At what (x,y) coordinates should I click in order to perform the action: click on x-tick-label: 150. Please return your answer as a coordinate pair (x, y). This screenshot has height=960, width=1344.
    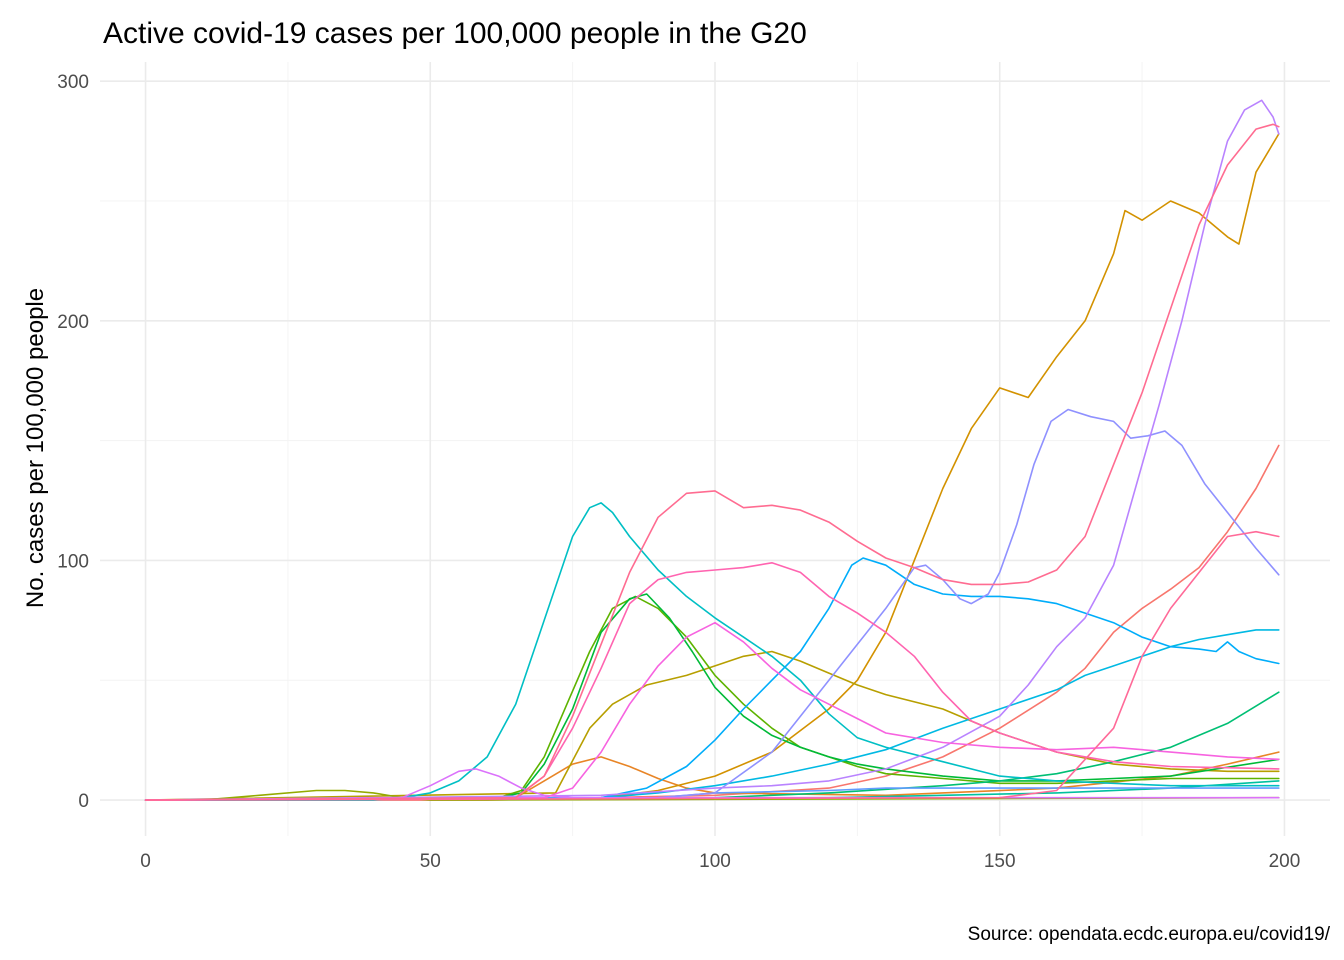
    Looking at the image, I should click on (1000, 861).